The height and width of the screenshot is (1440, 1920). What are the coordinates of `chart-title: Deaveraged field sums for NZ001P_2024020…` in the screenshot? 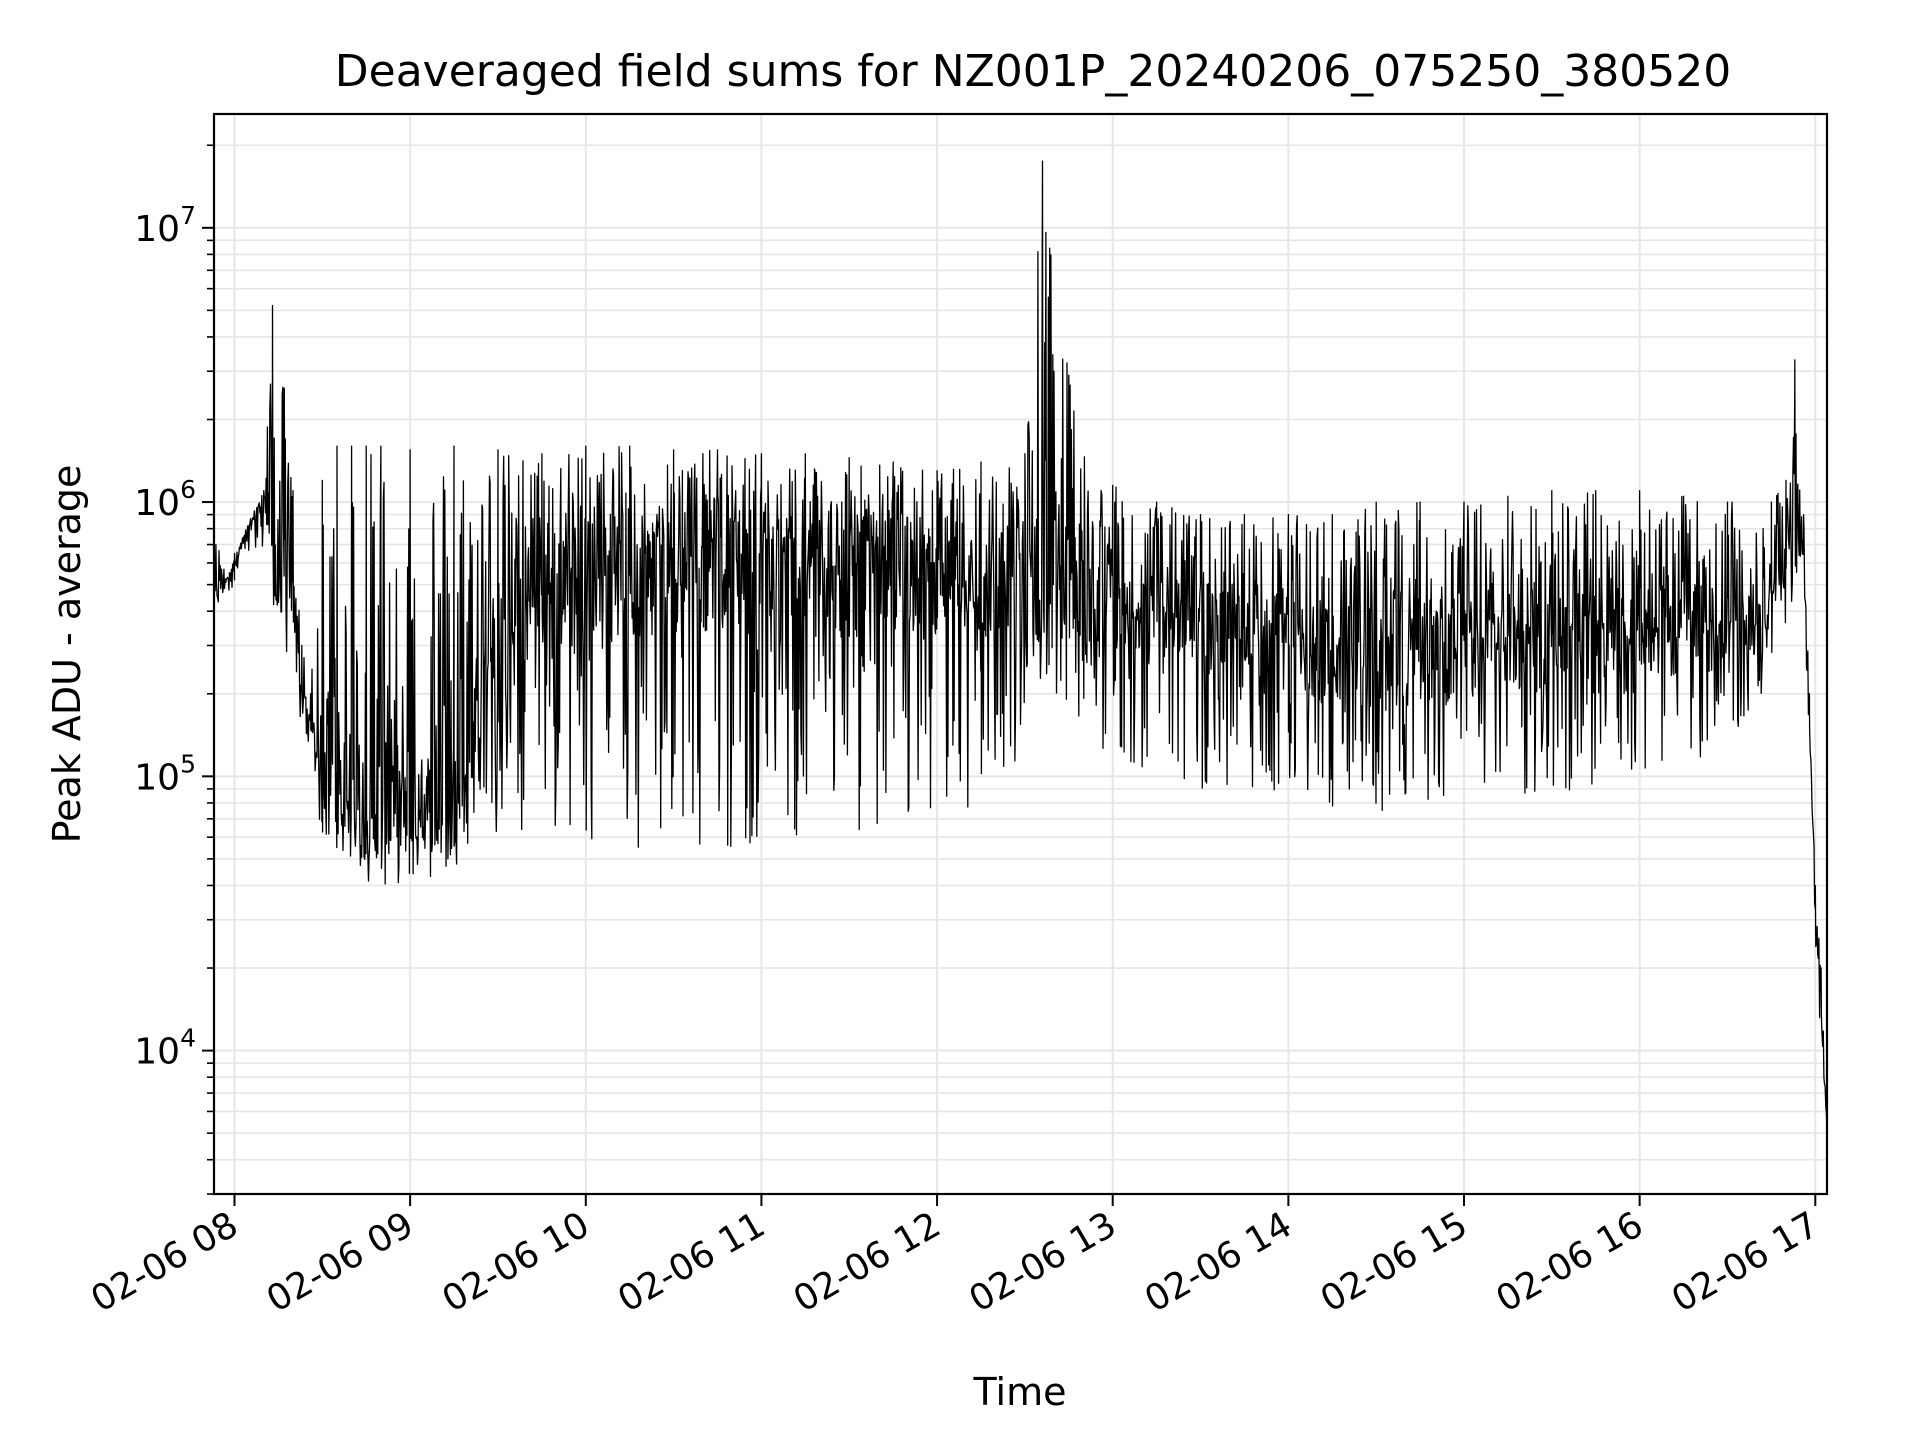 It's located at (1033, 71).